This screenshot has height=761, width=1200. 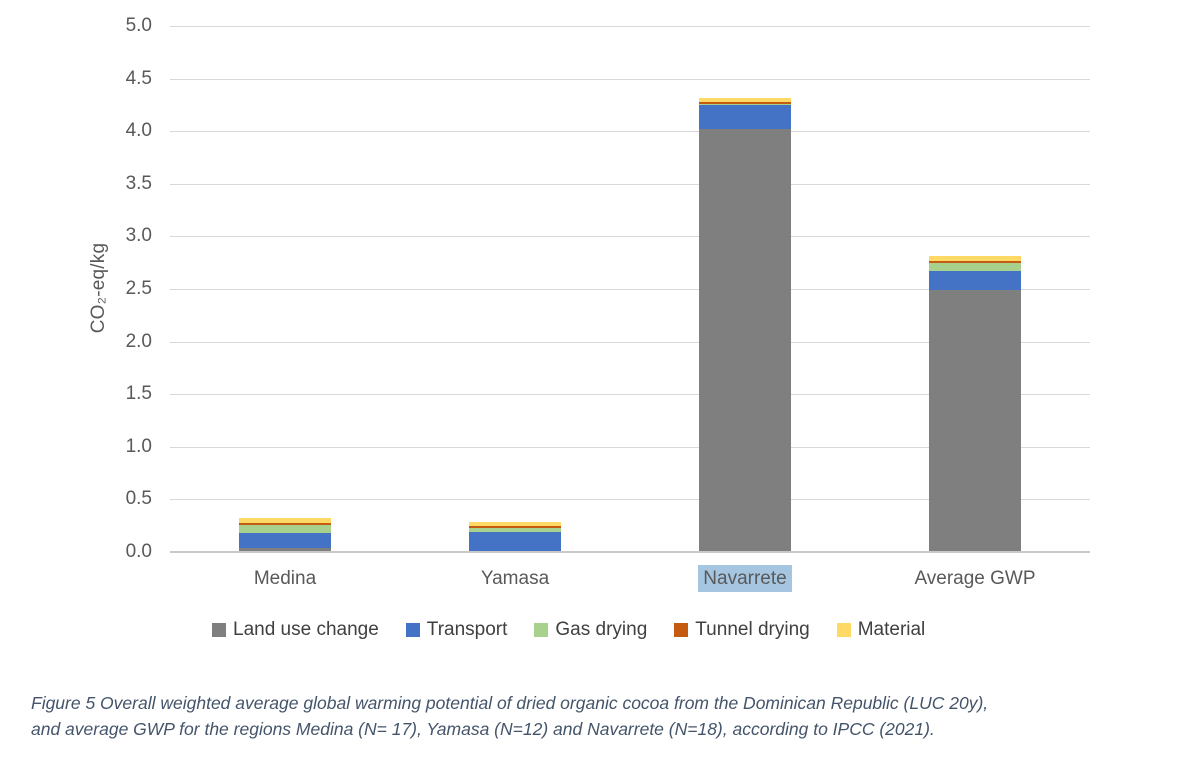 I want to click on legend-swatch-material, so click(x=843, y=630).